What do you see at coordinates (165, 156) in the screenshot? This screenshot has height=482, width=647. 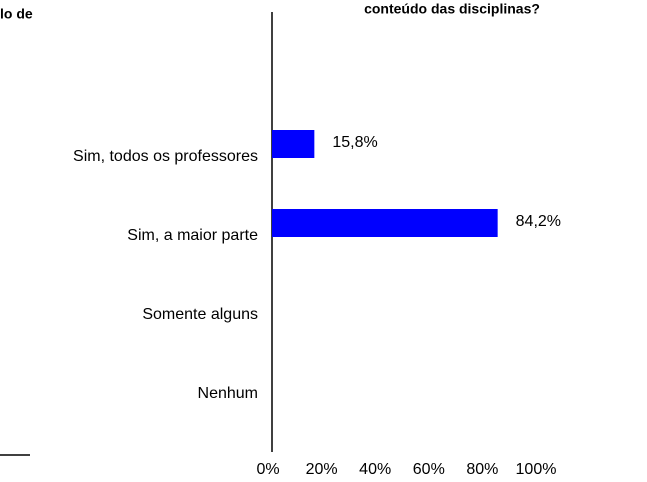 I see `y-tick-label: Sim, todos os professores` at bounding box center [165, 156].